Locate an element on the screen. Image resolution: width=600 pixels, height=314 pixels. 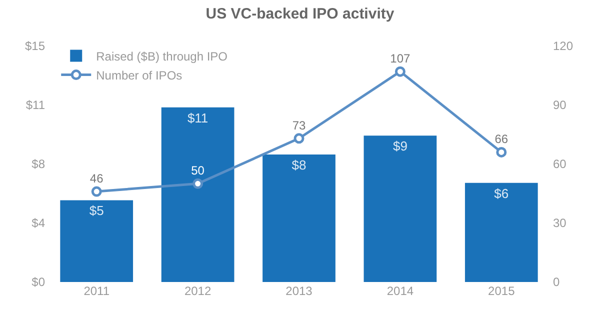
x-tick-label: 2011 is located at coordinates (97, 291).